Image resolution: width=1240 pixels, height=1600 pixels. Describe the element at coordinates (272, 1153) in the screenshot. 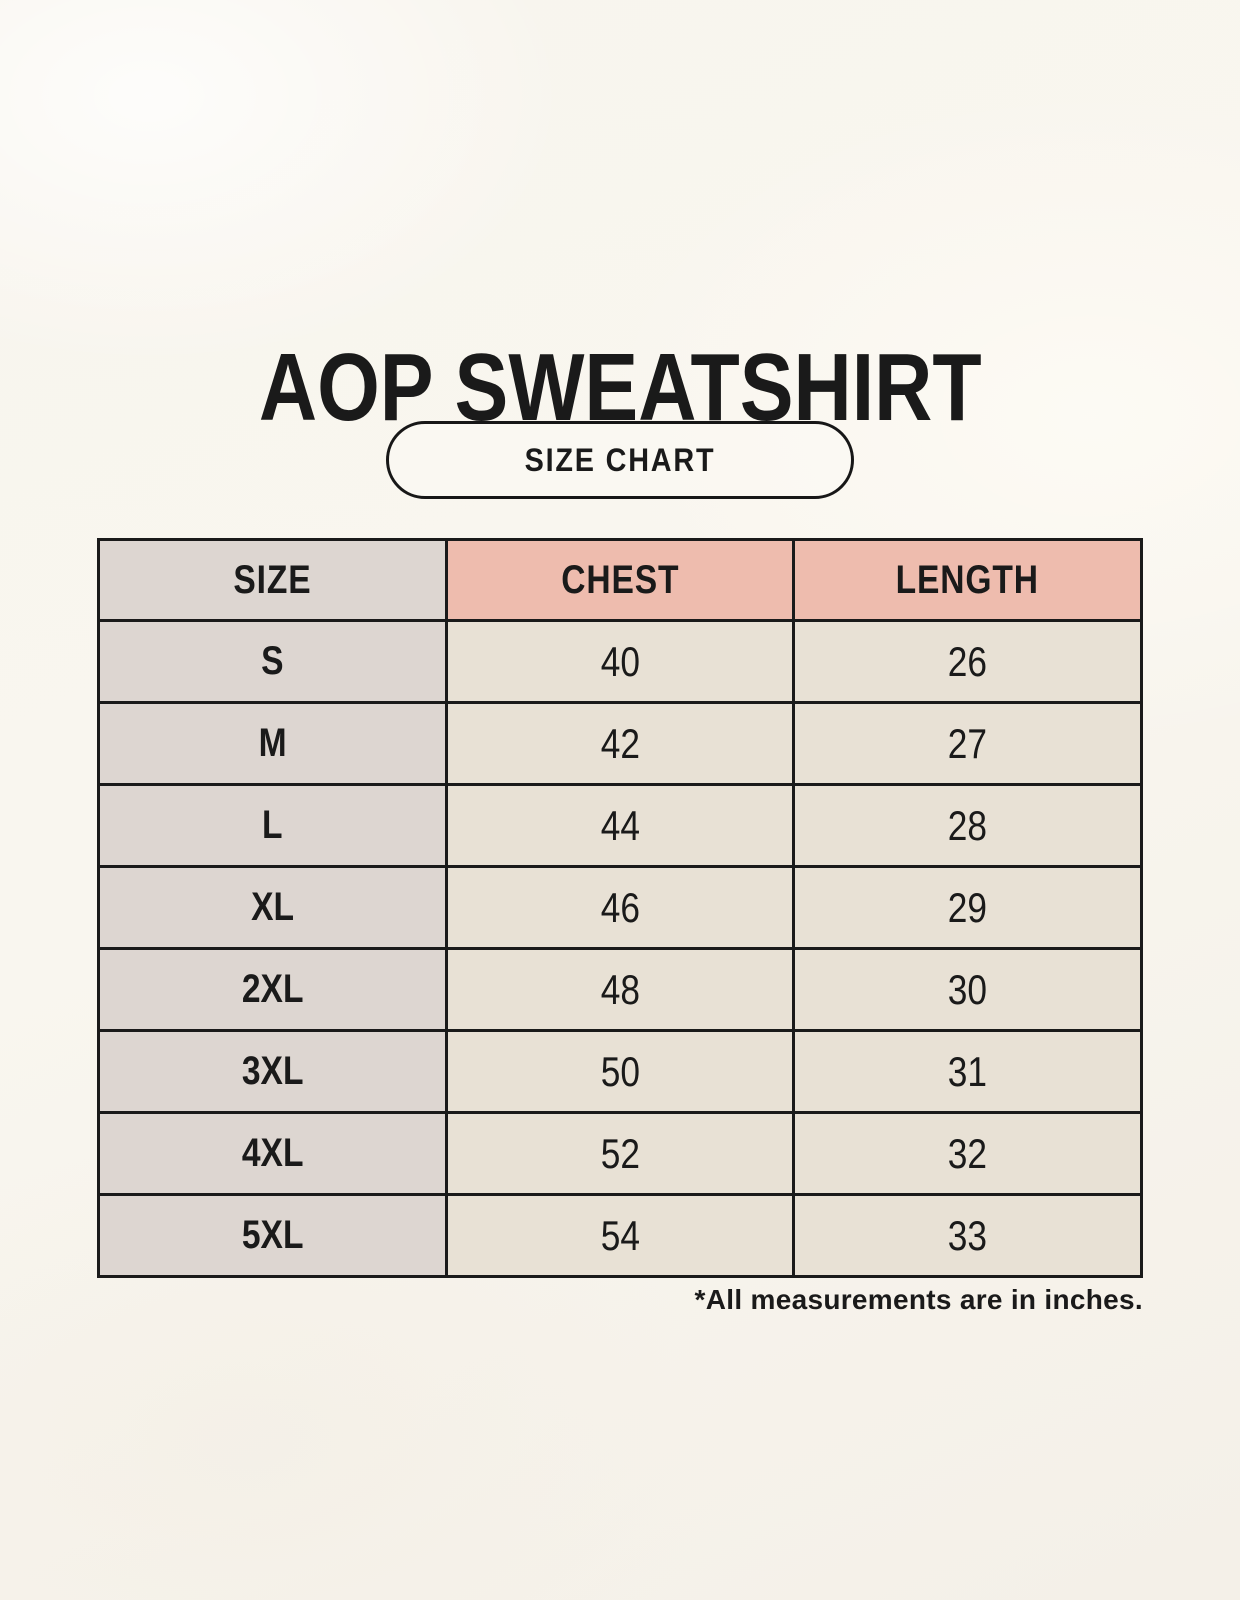

I see `size-cell: 4XL` at that location.